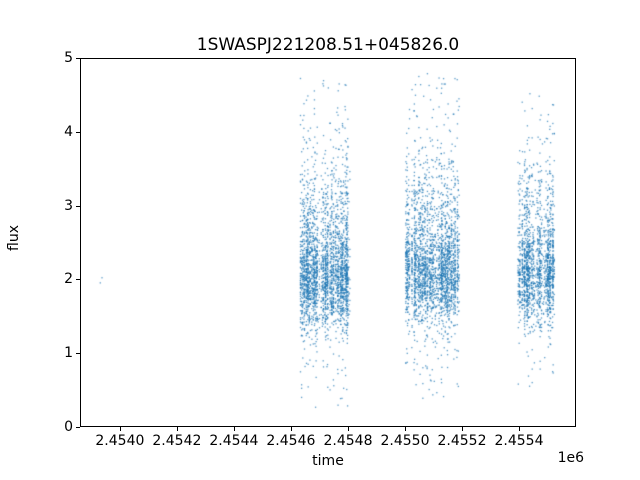 This screenshot has height=480, width=640. What do you see at coordinates (570, 458) in the screenshot?
I see `x-axis-offset-label: 1e6` at bounding box center [570, 458].